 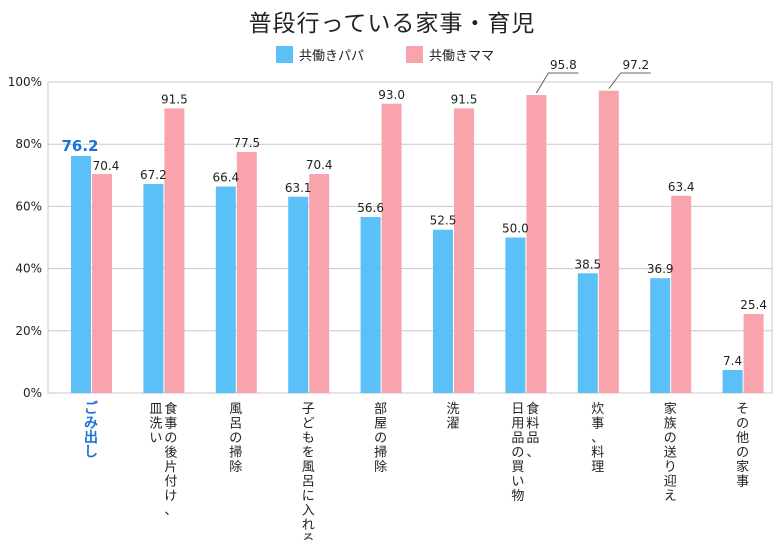 What do you see at coordinates (392, 24) in the screenshot?
I see `chart-title: 普段行っている家事・育児` at bounding box center [392, 24].